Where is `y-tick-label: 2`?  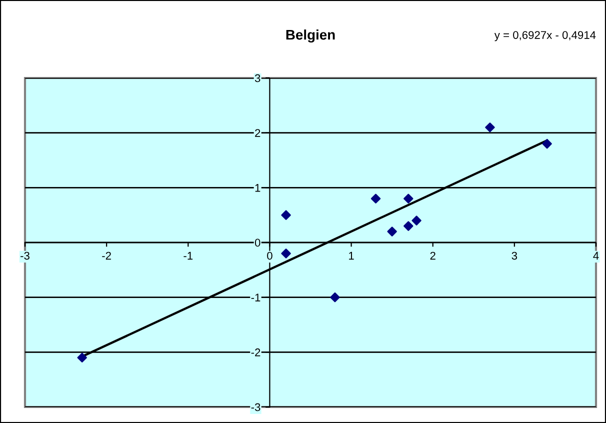 y-tick-label: 2 is located at coordinates (257, 133).